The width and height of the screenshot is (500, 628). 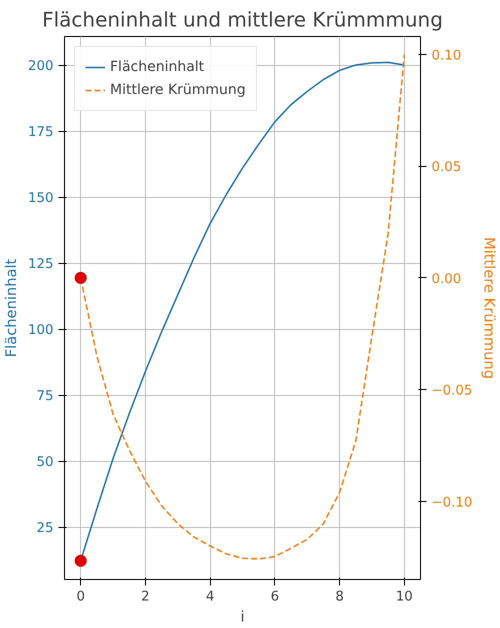 What do you see at coordinates (45, 462) in the screenshot?
I see `y-tick-label: 50` at bounding box center [45, 462].